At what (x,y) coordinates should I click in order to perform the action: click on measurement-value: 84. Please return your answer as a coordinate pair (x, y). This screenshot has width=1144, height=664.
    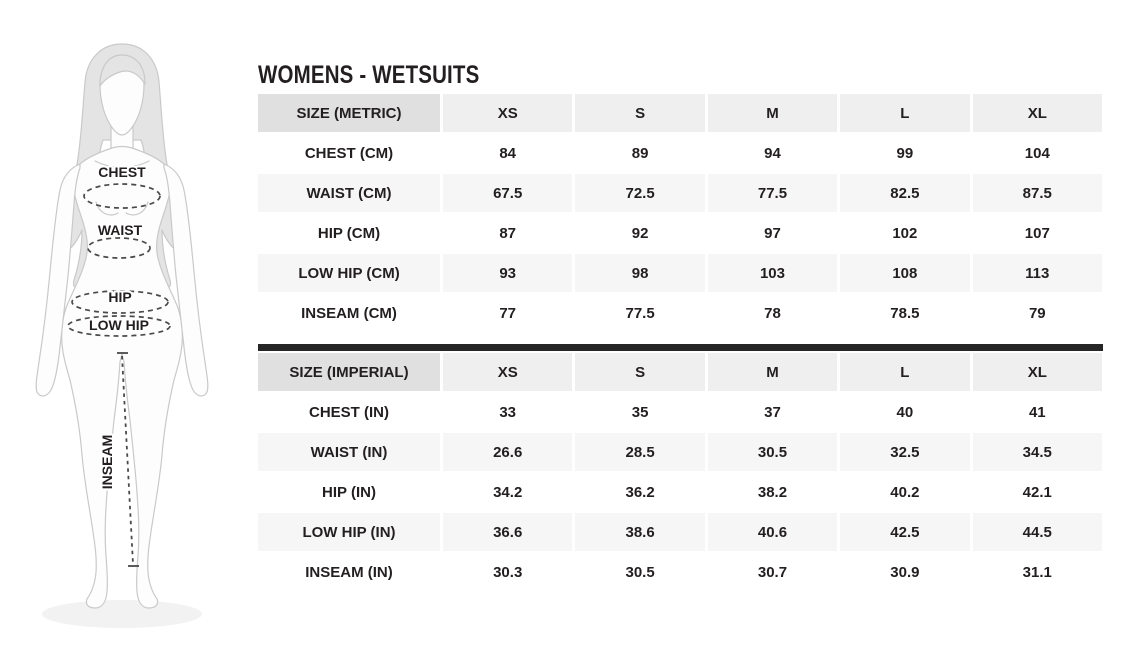
    Looking at the image, I should click on (508, 153).